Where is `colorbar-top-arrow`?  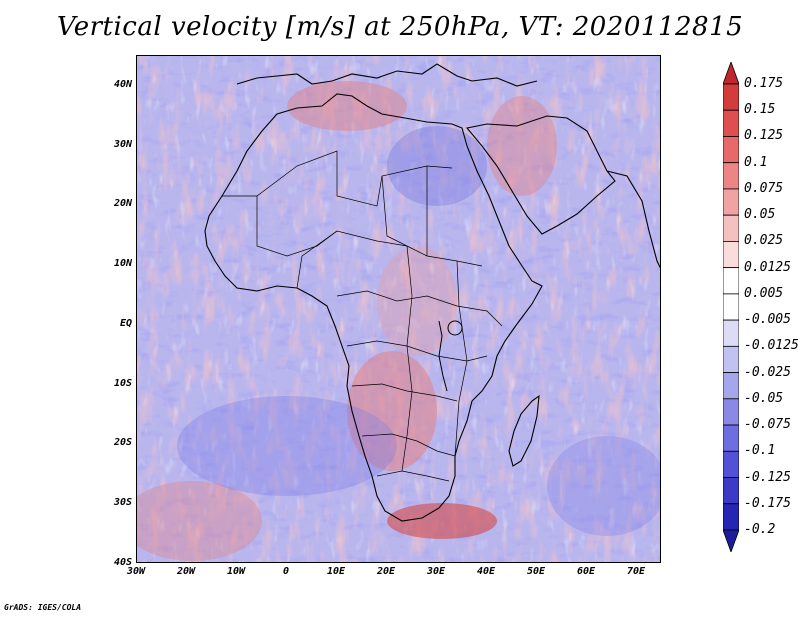 colorbar-top-arrow is located at coordinates (731, 73).